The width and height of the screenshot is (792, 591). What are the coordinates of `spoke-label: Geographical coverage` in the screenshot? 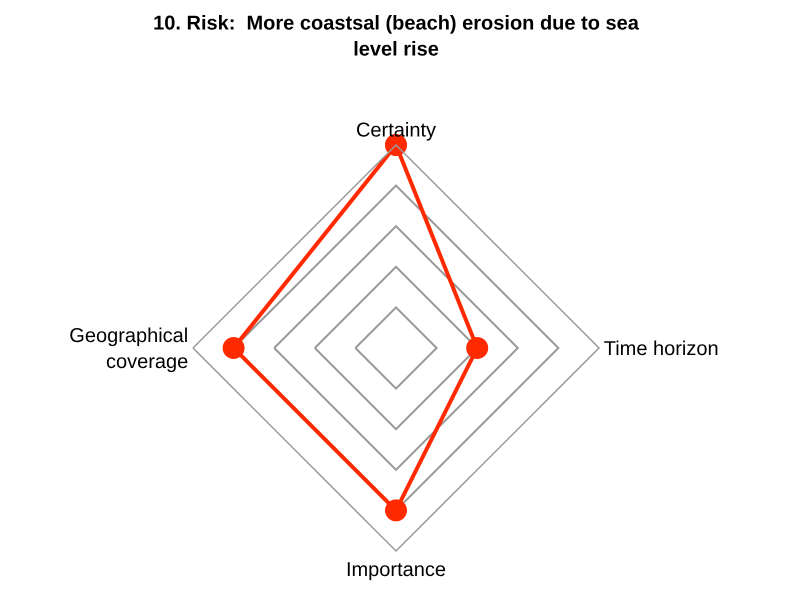 It's located at (128, 349).